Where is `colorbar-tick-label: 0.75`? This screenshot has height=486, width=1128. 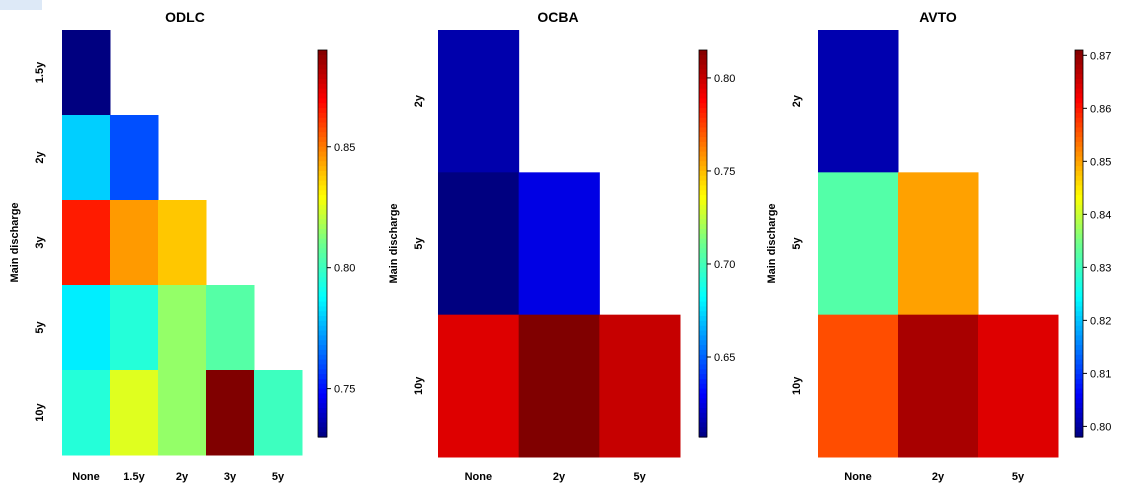 colorbar-tick-label: 0.75 is located at coordinates (724, 172).